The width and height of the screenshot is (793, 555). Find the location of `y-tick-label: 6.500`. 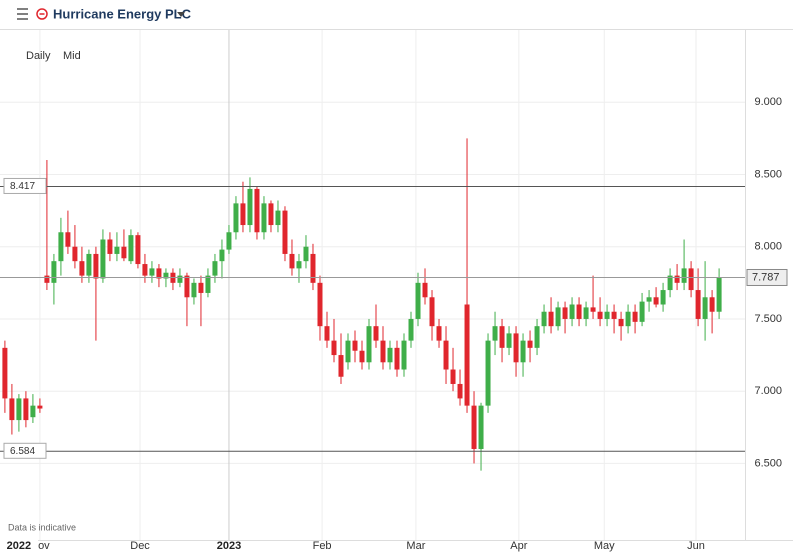

y-tick-label: 6.500 is located at coordinates (768, 463).